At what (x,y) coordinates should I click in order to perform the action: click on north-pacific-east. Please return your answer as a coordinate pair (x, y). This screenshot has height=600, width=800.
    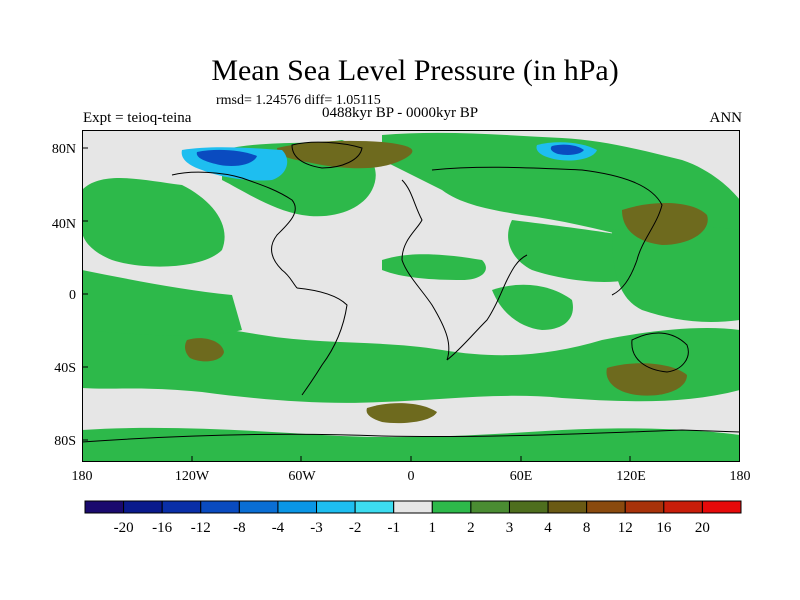
    Looking at the image, I should click on (153, 222).